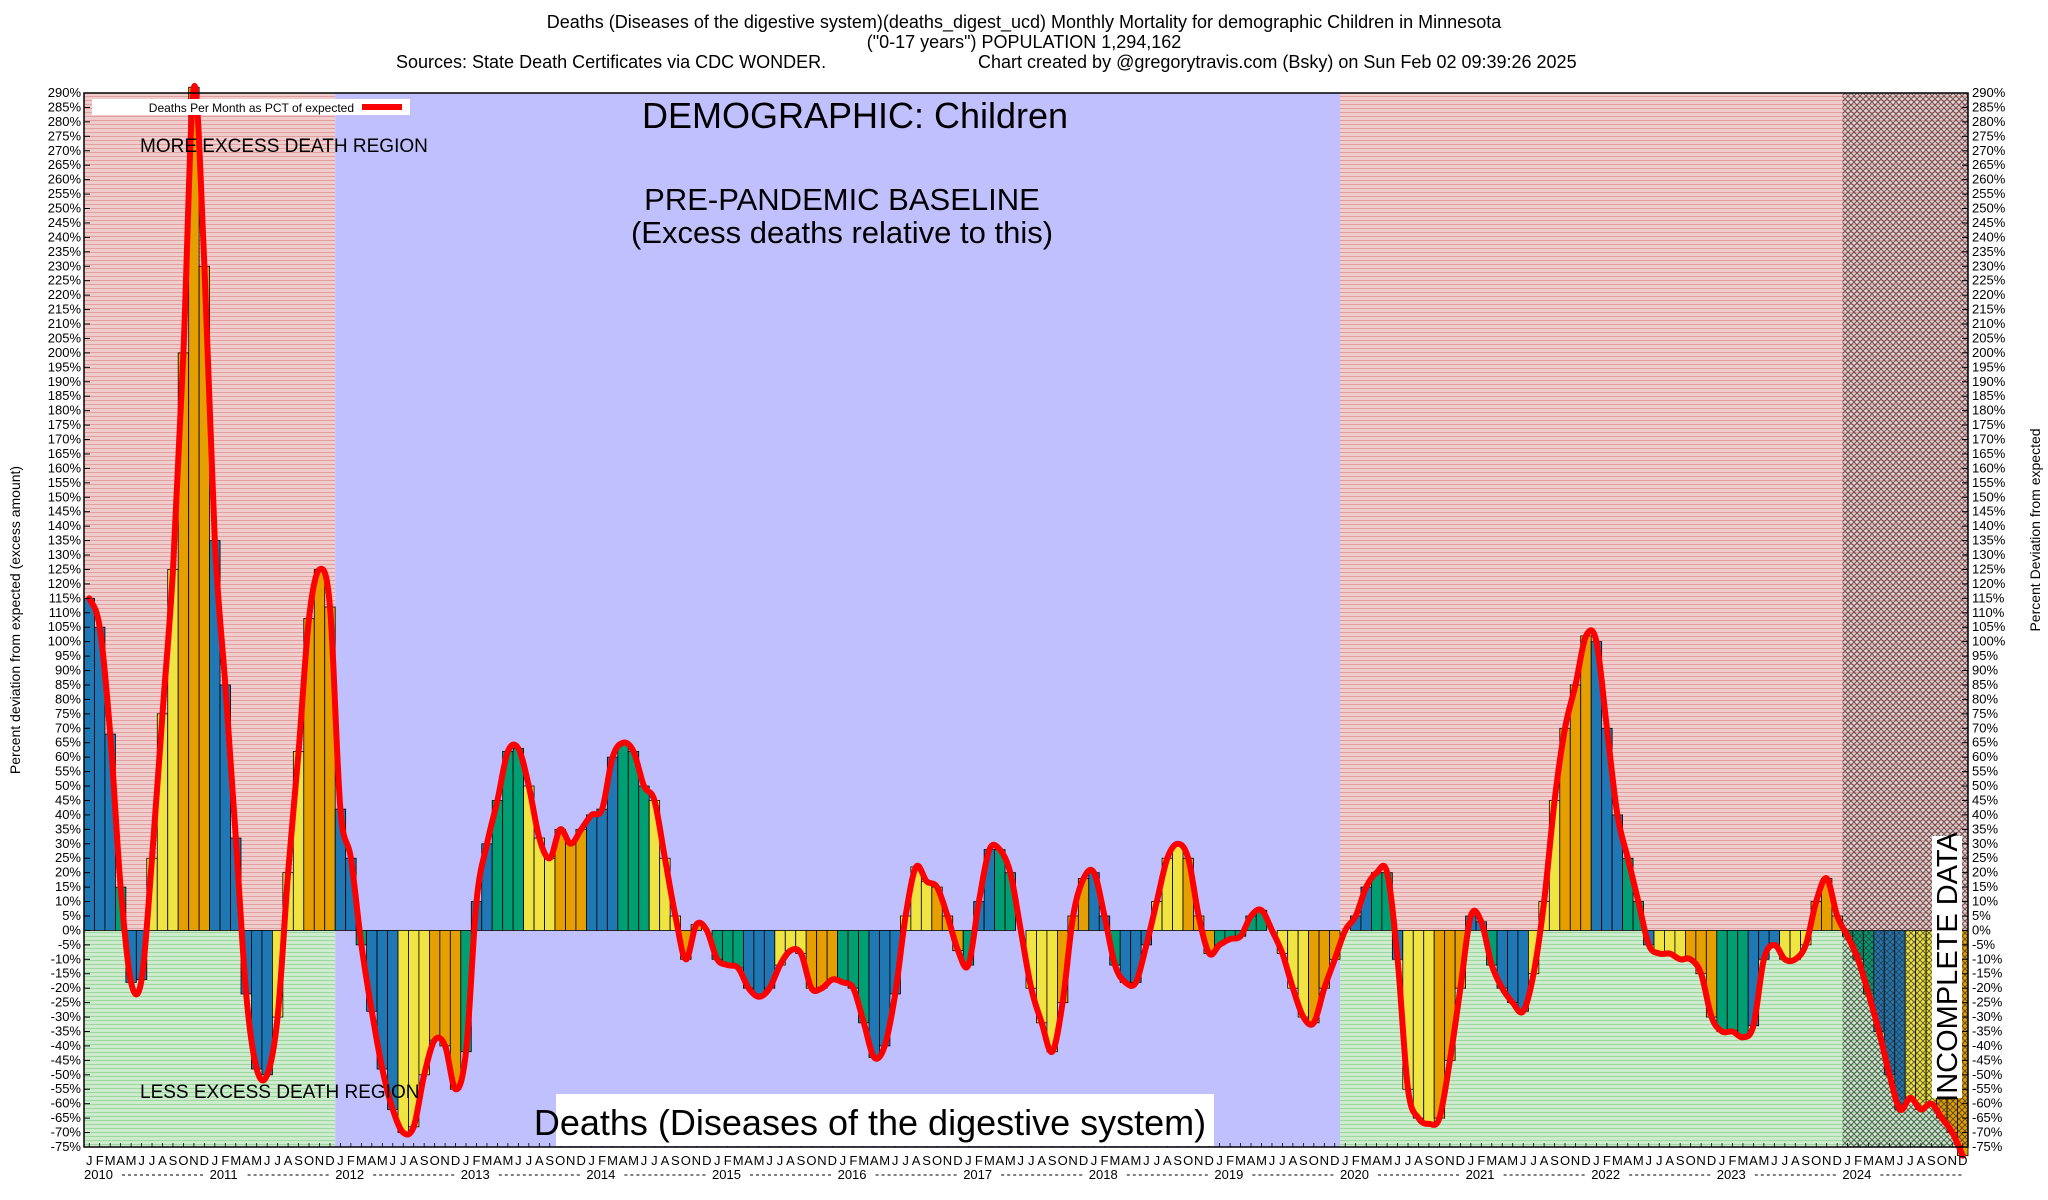 This screenshot has height=1200, width=2048. What do you see at coordinates (1989, 106) in the screenshot?
I see `y-tick-label-right: 285%` at bounding box center [1989, 106].